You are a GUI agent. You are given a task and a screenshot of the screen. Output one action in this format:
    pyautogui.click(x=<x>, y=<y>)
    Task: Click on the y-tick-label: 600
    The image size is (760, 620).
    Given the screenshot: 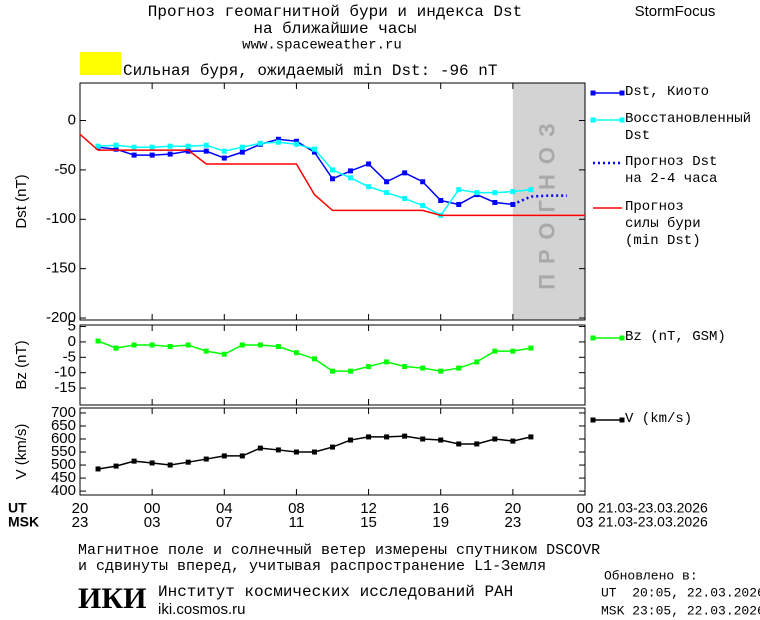 What is the action you would take?
    pyautogui.click(x=63, y=438)
    